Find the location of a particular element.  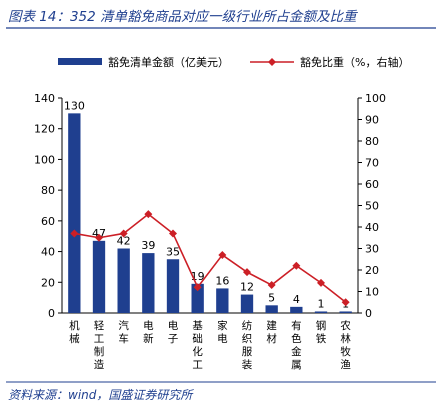

category-label: 机械 is located at coordinates (74, 332).